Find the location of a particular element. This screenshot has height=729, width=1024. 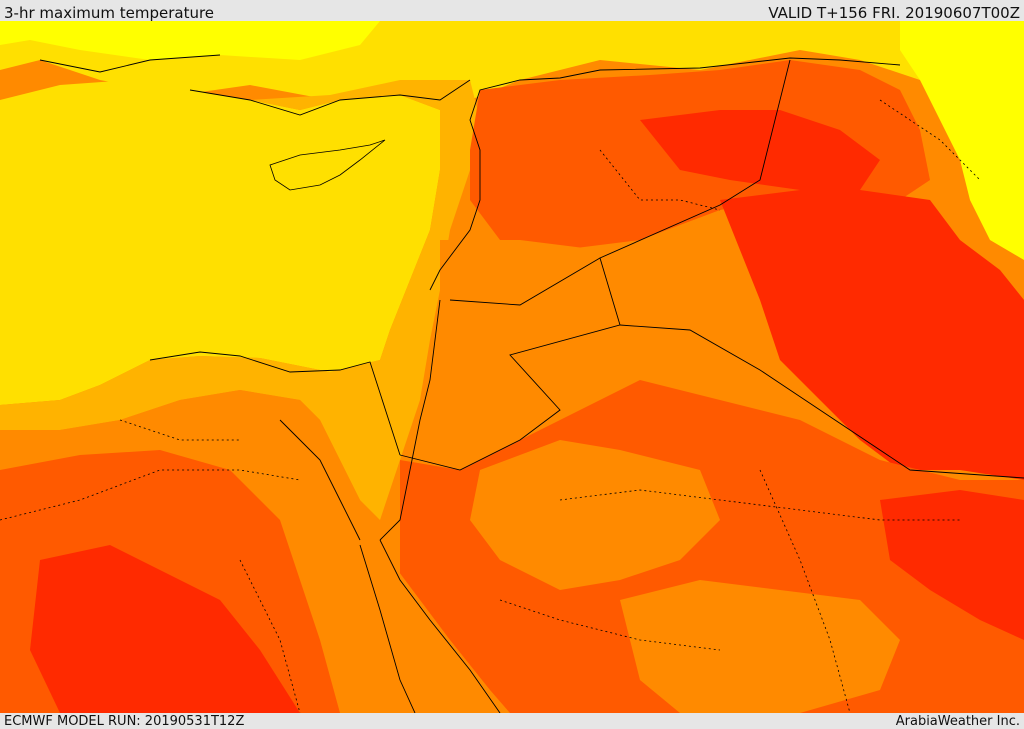

credit-label: ArabiaWeather Inc. is located at coordinates (957, 721).